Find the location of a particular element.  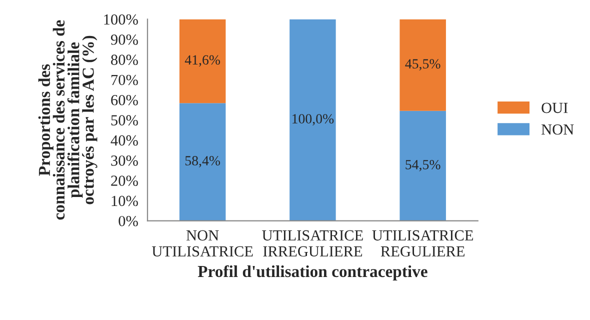

y-tick-label: 80% is located at coordinates (124, 60).